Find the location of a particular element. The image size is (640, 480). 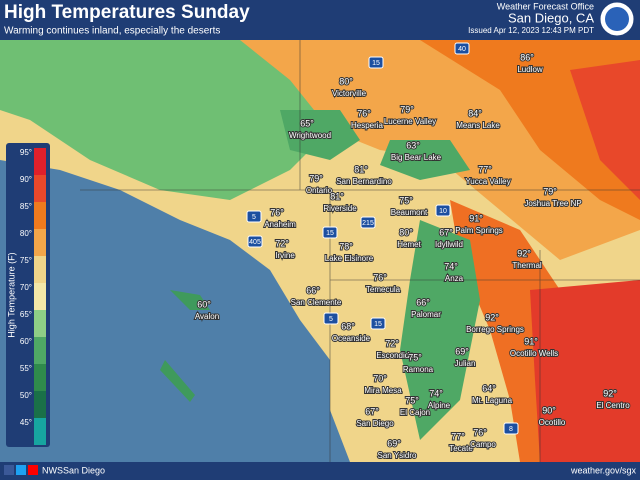

city-name: Means Lake is located at coordinates (478, 125).